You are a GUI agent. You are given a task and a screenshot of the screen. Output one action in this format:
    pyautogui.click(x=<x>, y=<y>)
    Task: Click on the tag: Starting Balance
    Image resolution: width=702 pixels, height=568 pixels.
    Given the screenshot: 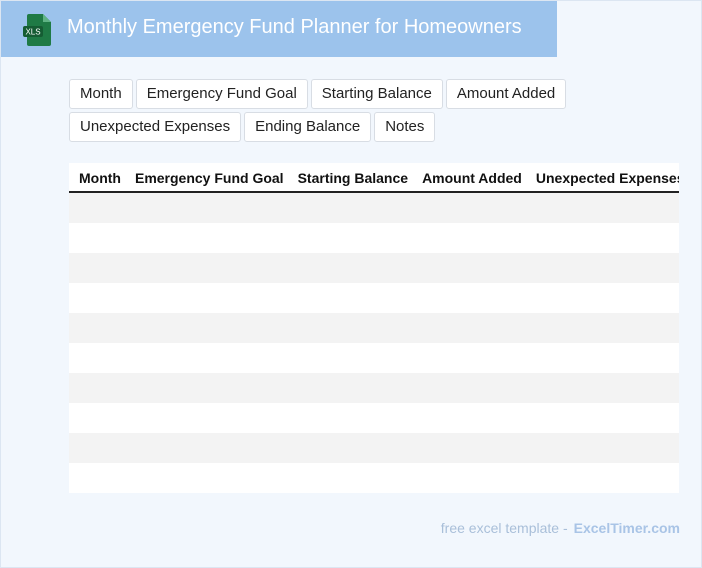 What is the action you would take?
    pyautogui.click(x=376, y=94)
    